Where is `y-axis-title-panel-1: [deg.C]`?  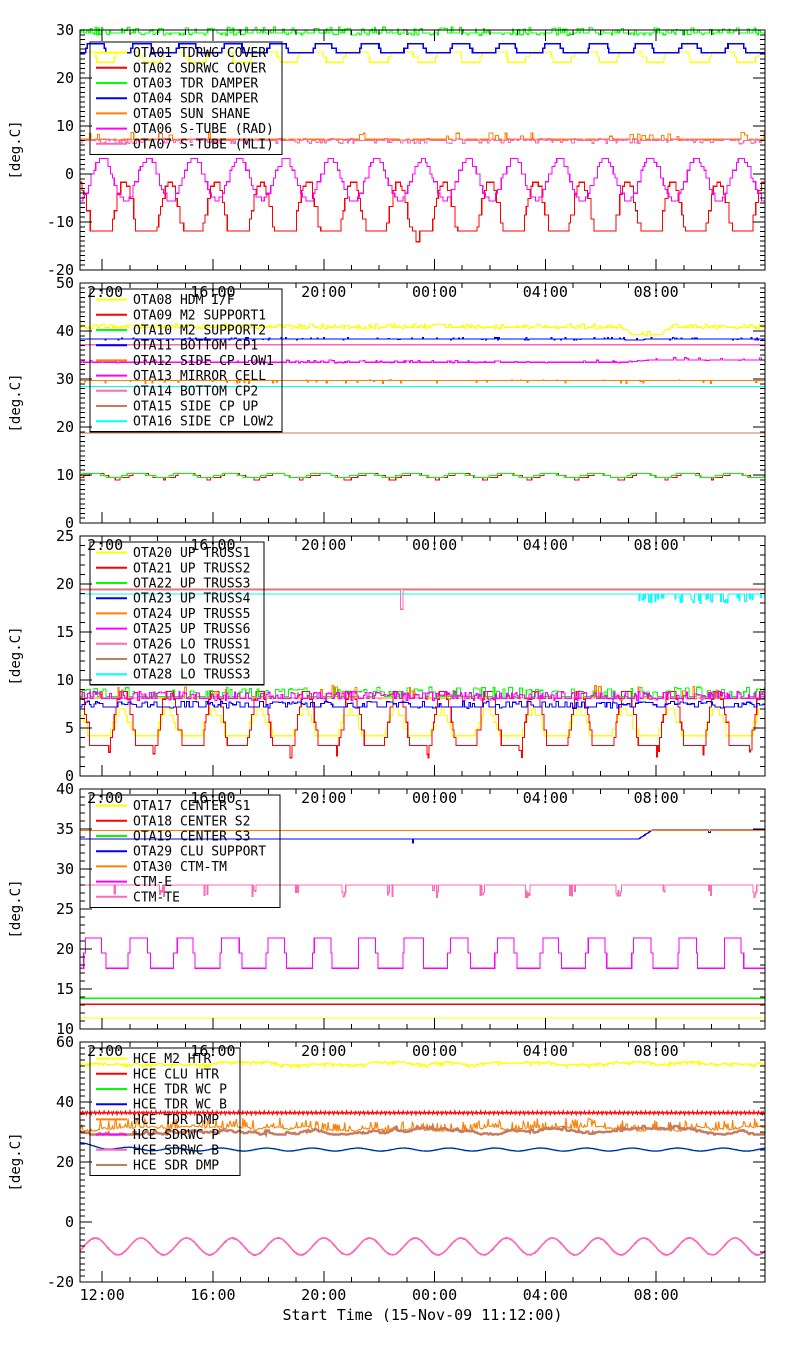 y-axis-title-panel-1: [deg.C] is located at coordinates (16, 149).